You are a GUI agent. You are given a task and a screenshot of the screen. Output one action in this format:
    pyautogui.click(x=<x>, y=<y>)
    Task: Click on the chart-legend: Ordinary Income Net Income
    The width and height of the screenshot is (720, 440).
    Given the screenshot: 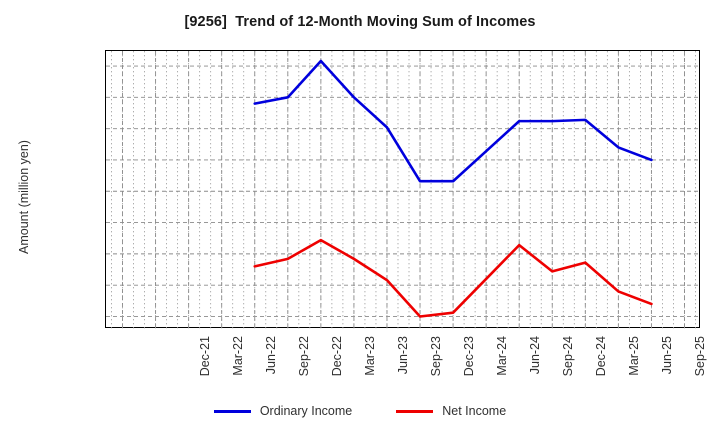 What is the action you would take?
    pyautogui.click(x=360, y=411)
    